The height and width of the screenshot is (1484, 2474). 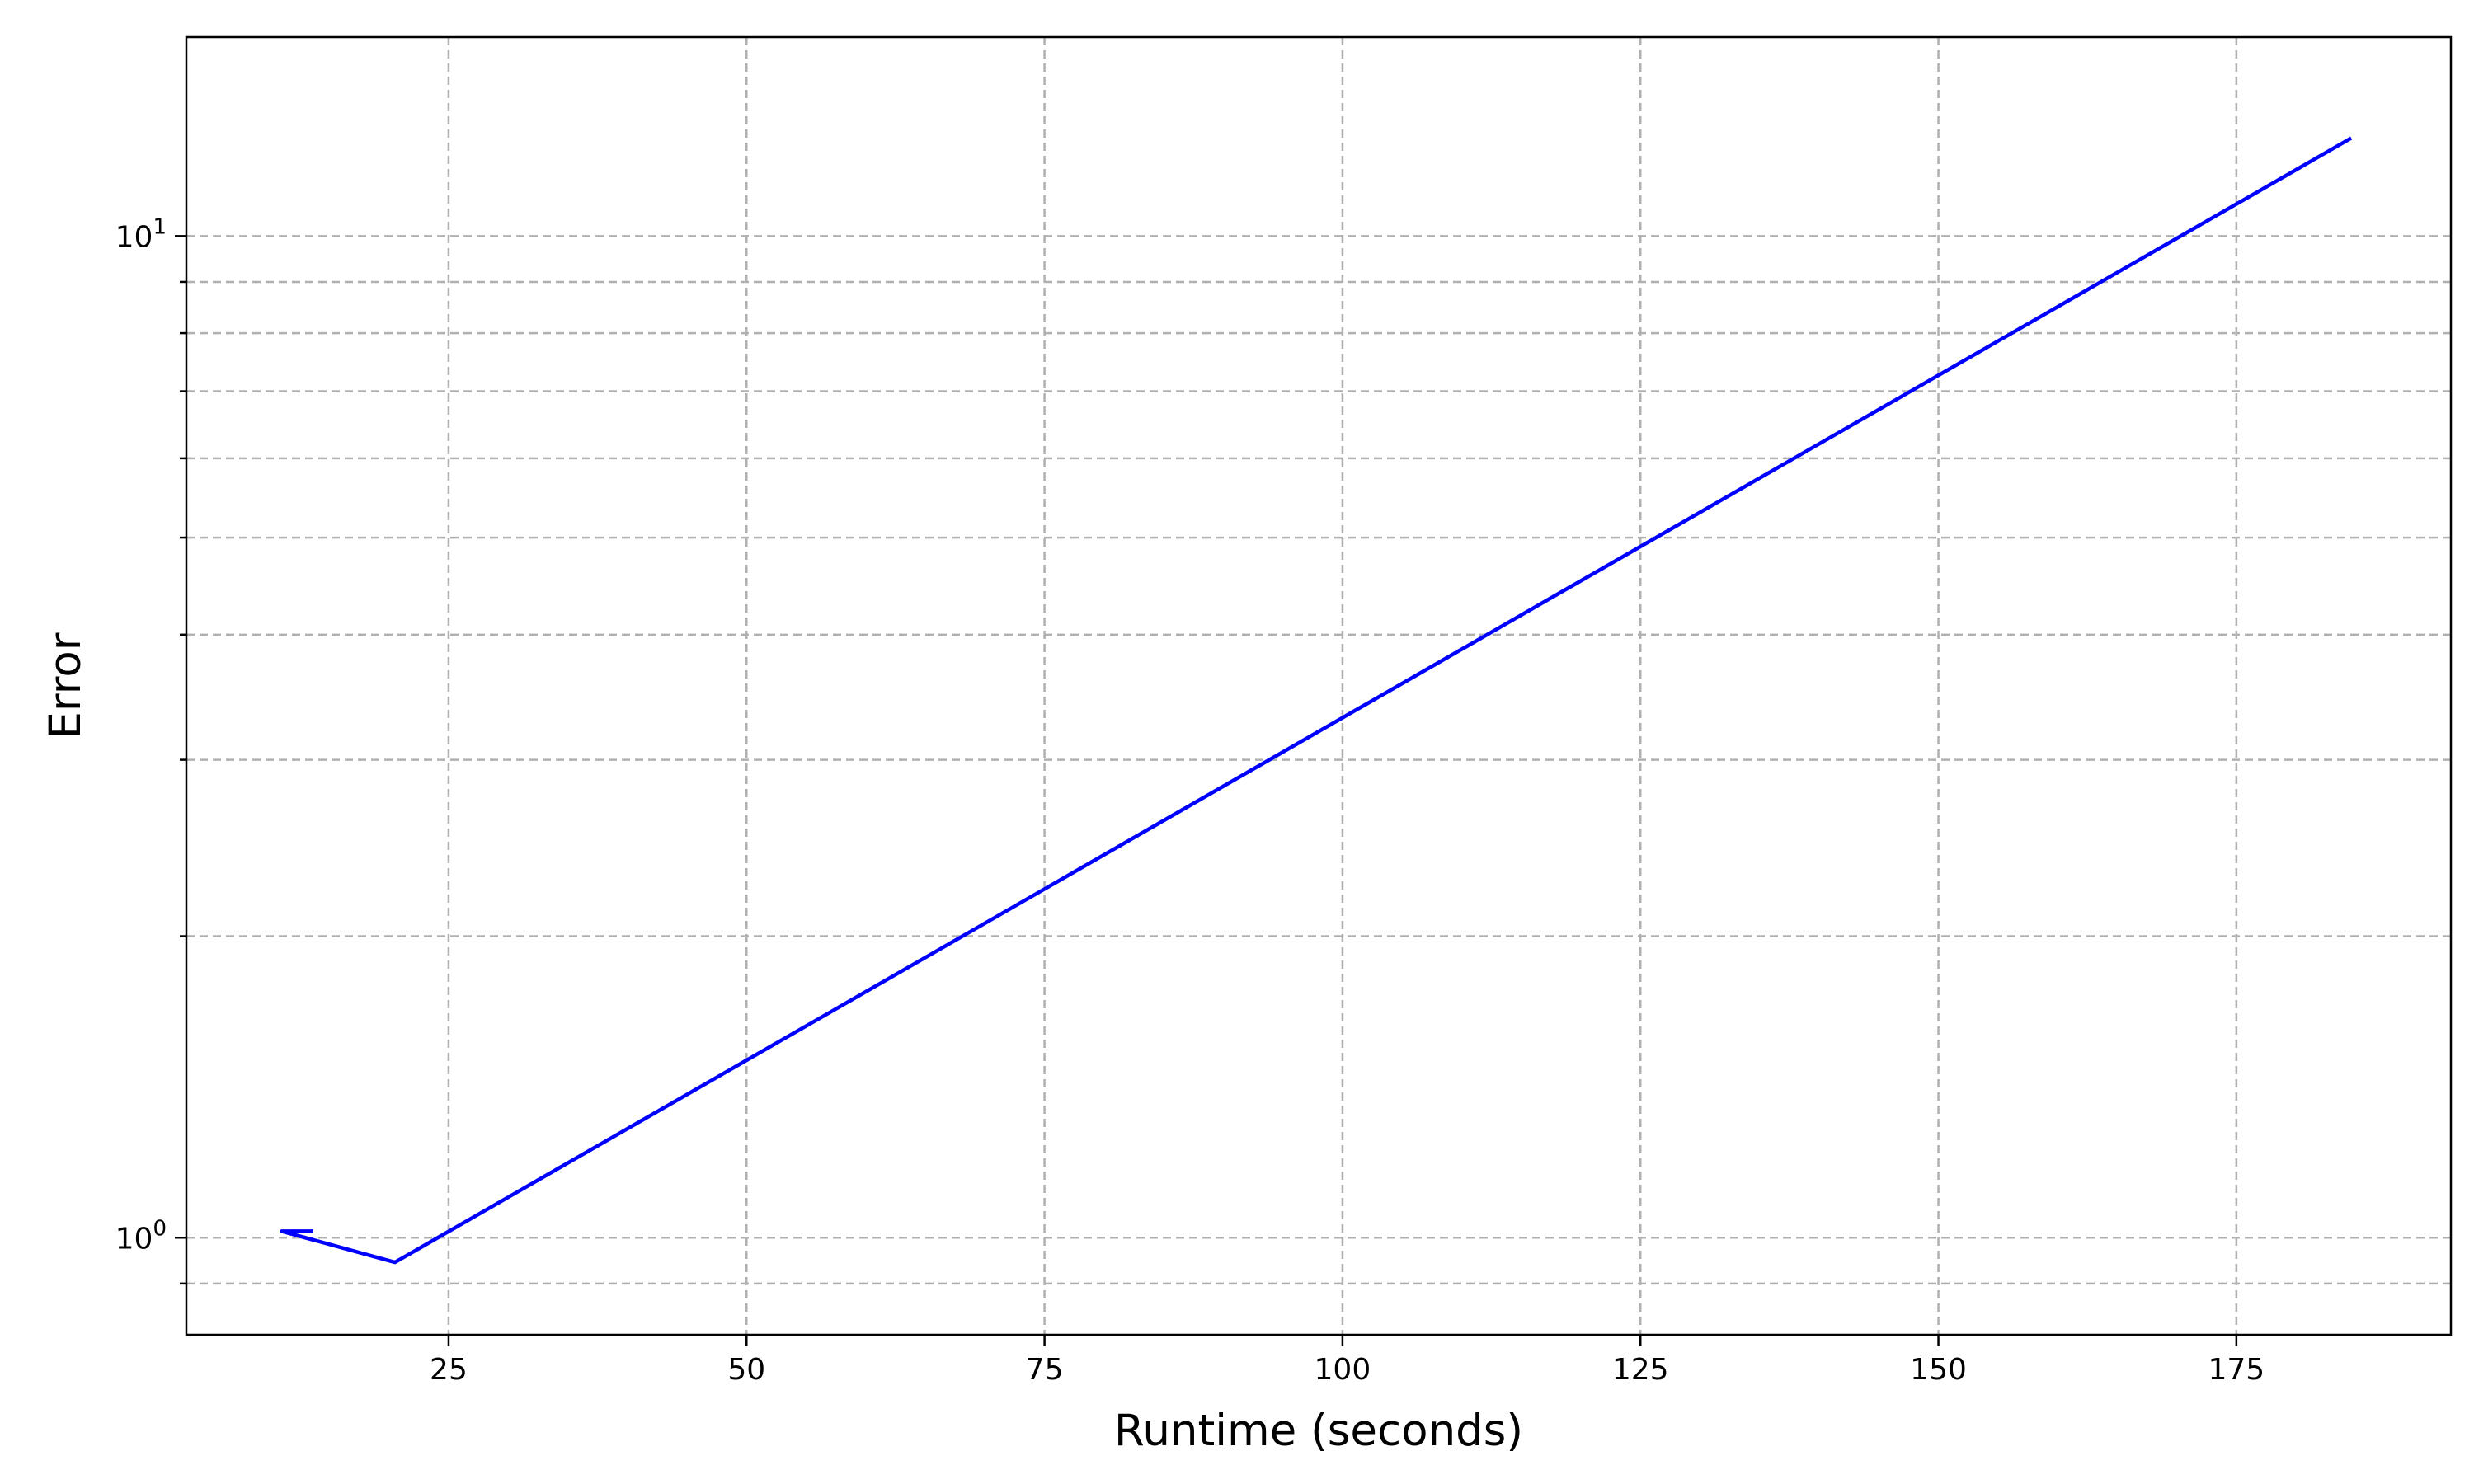 What do you see at coordinates (65, 685) in the screenshot?
I see `y-axis-label: Error` at bounding box center [65, 685].